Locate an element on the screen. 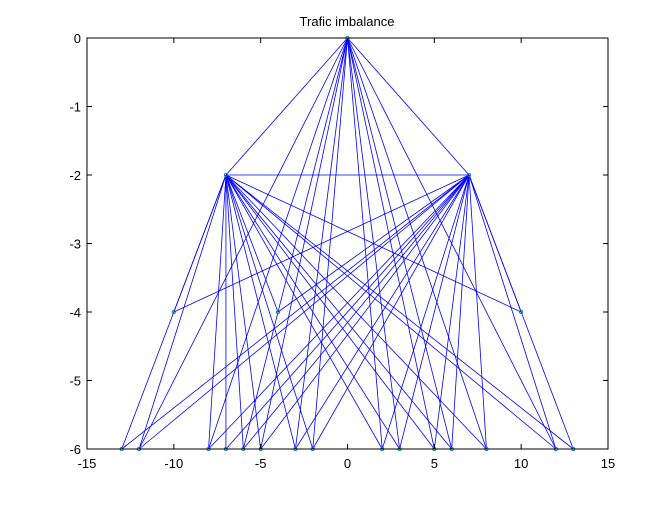 This screenshot has height=509, width=672. x-tick-label-6: 15 is located at coordinates (608, 463).